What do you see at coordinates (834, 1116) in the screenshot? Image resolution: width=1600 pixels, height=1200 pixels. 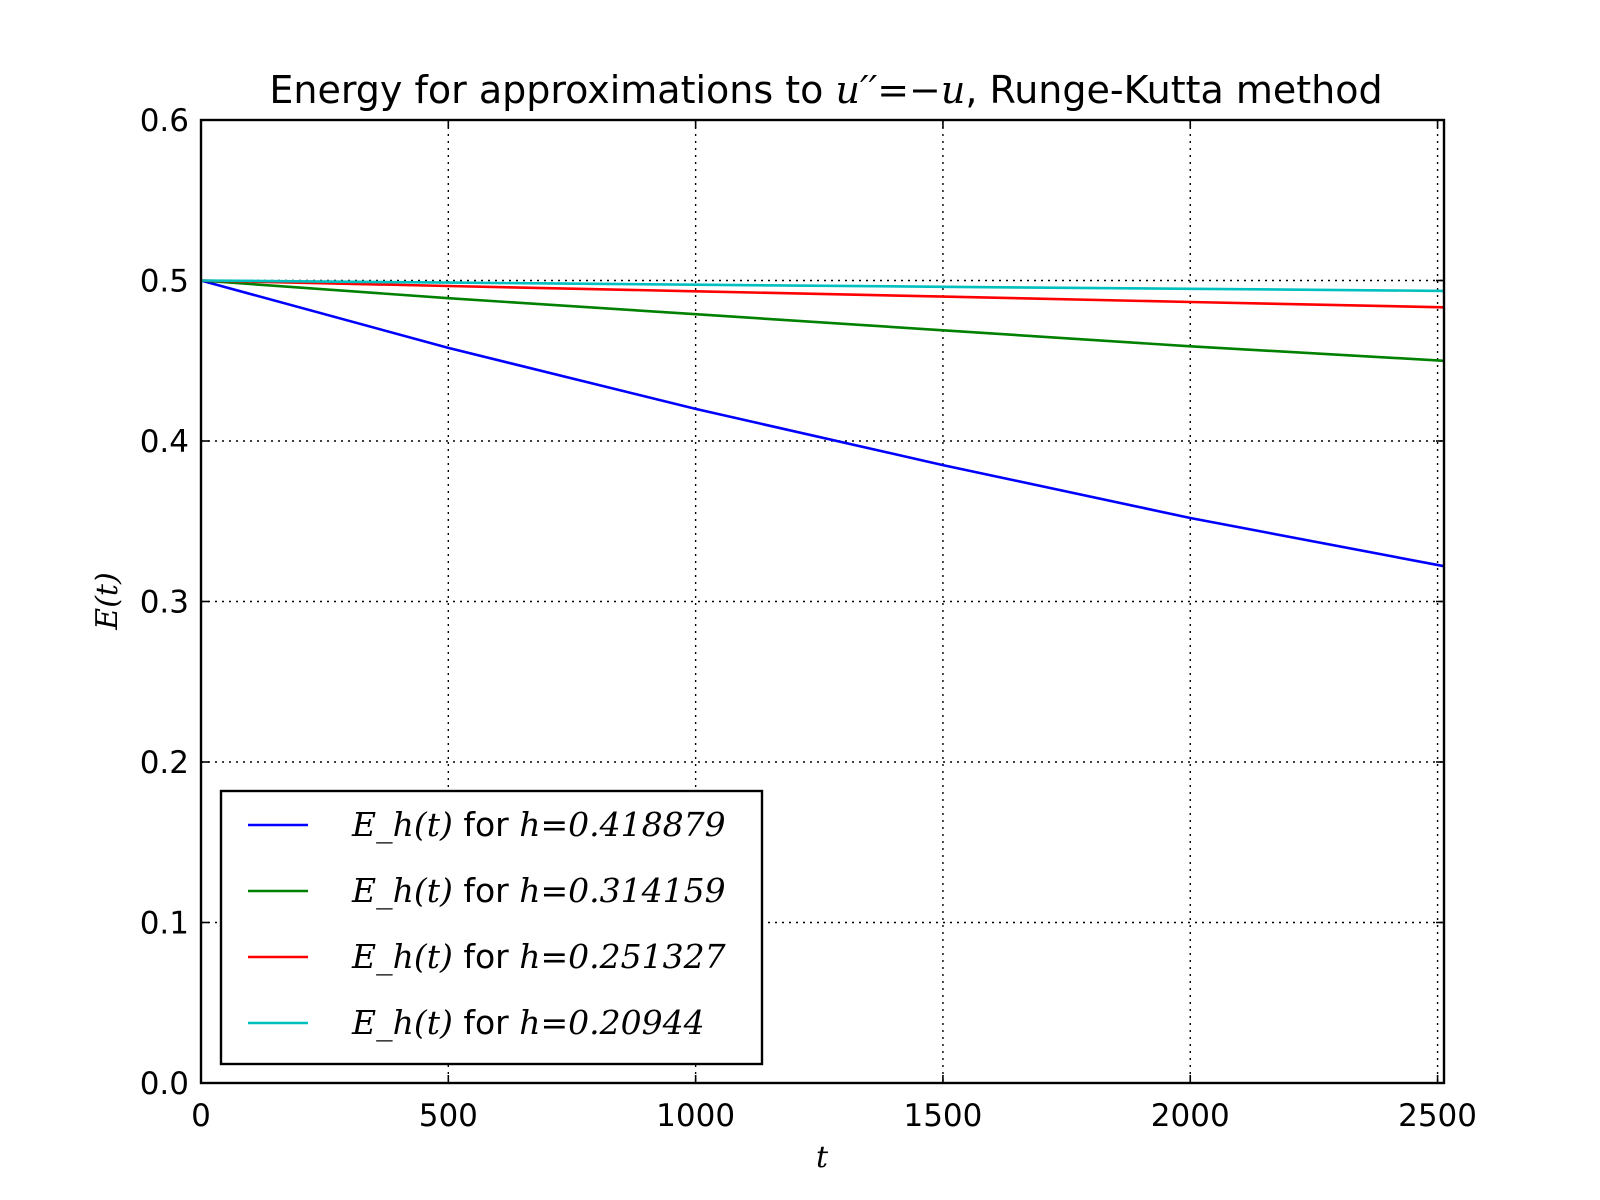 I see `x-tick-labels: 0 500 1000 1500 2000 2500` at bounding box center [834, 1116].